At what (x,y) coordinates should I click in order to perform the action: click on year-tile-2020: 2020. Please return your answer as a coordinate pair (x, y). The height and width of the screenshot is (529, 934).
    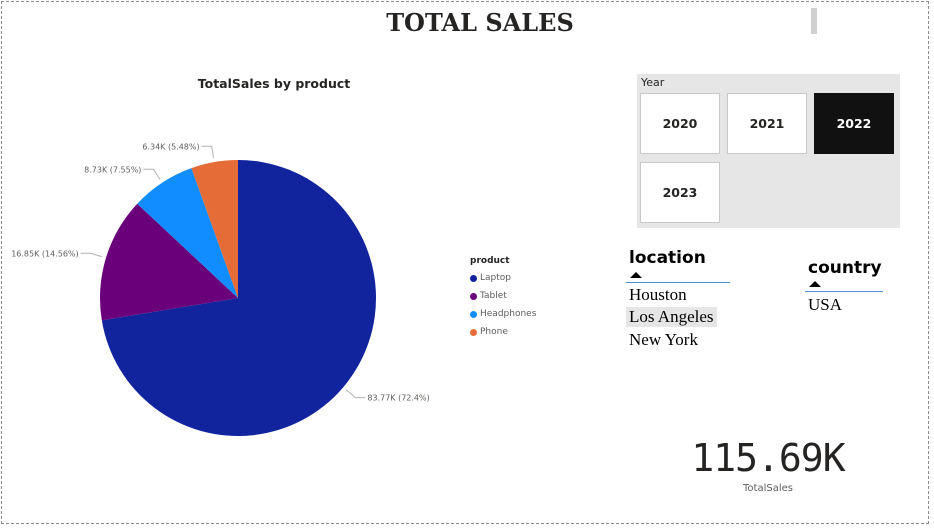
    Looking at the image, I should click on (680, 123).